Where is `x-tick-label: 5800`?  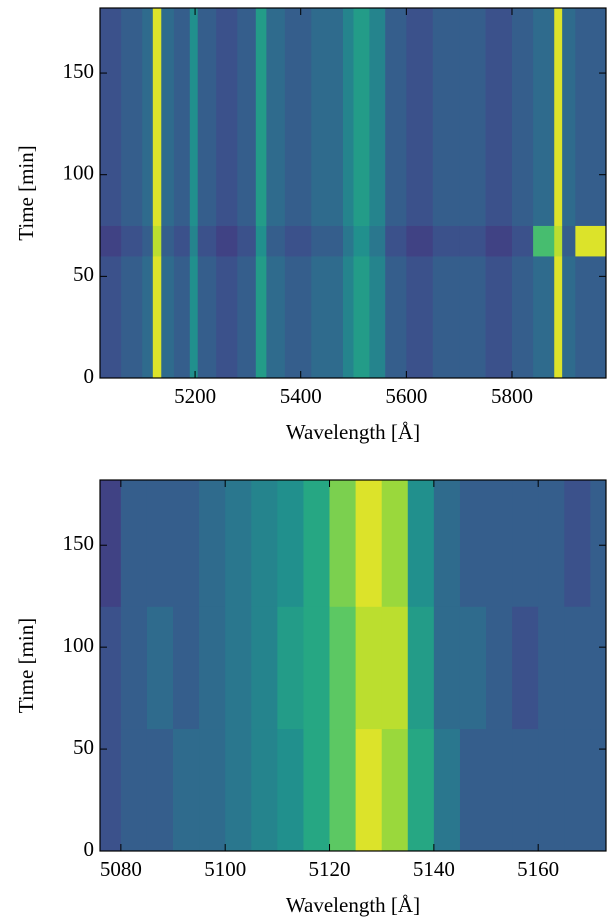
x-tick-label: 5800 is located at coordinates (512, 396).